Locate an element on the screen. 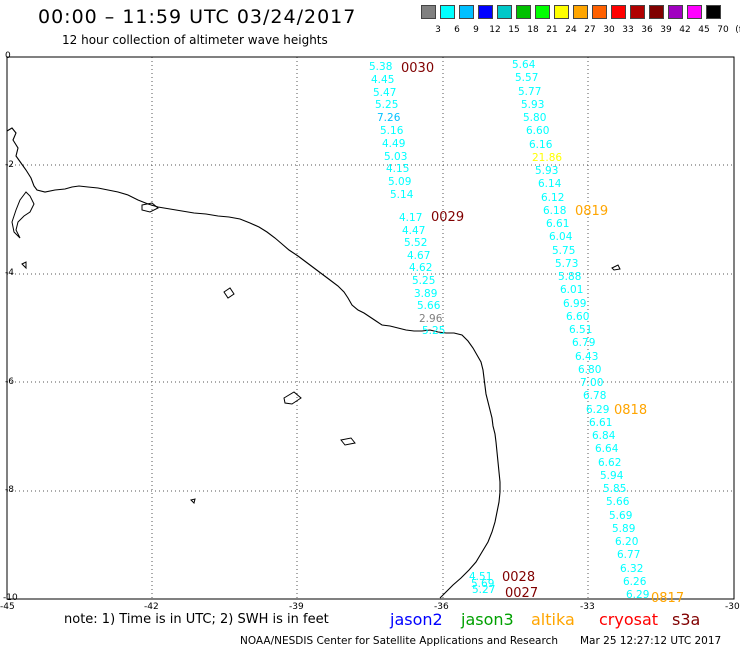 The height and width of the screenshot is (650, 740). wave-height-reading: 6.77 is located at coordinates (629, 555).